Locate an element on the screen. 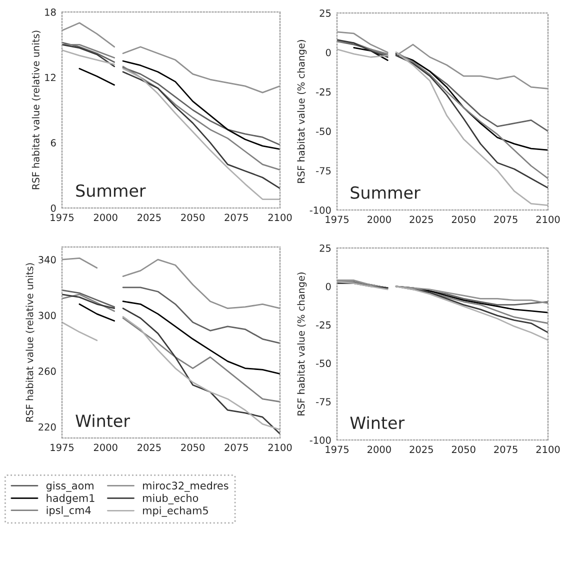 Image resolution: width=567 pixels, height=580 pixels. y-tick-label: 6 is located at coordinates (53, 142).